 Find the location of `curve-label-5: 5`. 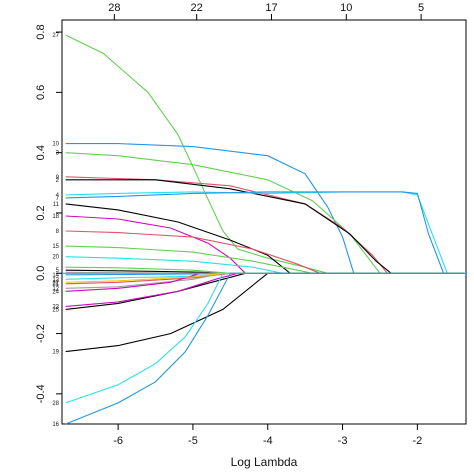

curve-label-5: 5 is located at coordinates (58, 271).